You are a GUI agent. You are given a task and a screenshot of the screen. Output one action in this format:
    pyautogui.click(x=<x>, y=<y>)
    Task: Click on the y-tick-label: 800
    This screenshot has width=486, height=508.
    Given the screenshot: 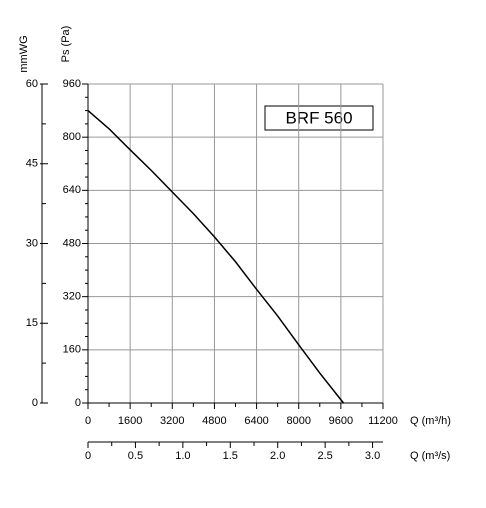 What is the action you would take?
    pyautogui.click(x=72, y=137)
    